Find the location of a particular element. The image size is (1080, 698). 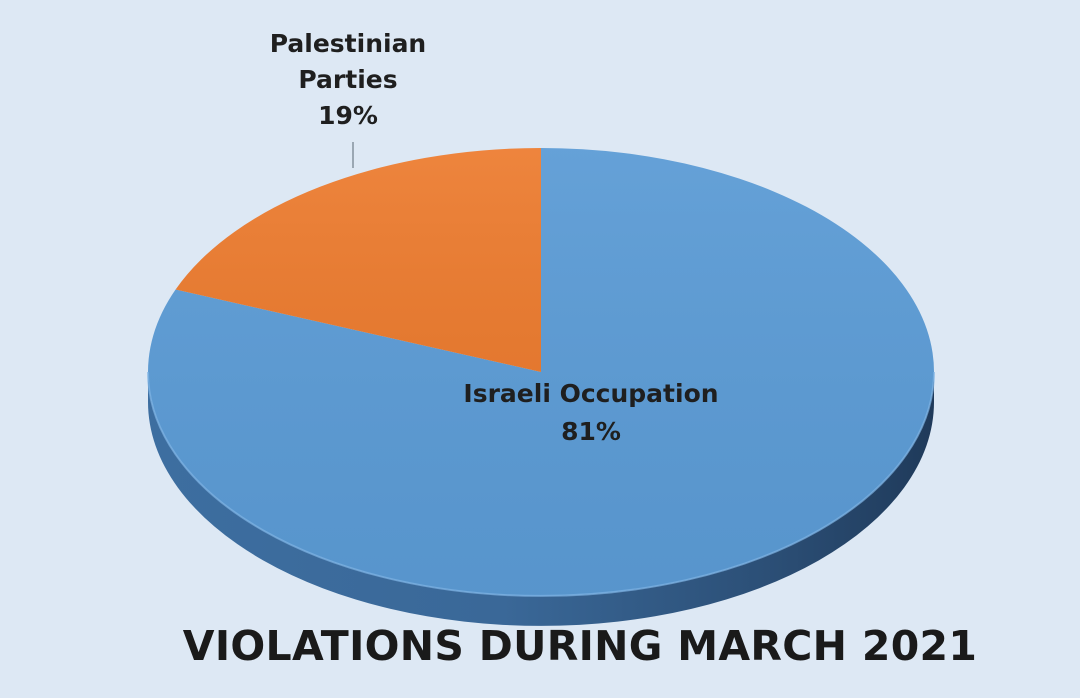

slice-label-palestinian-parties-0: Palestinian is located at coordinates (348, 43).